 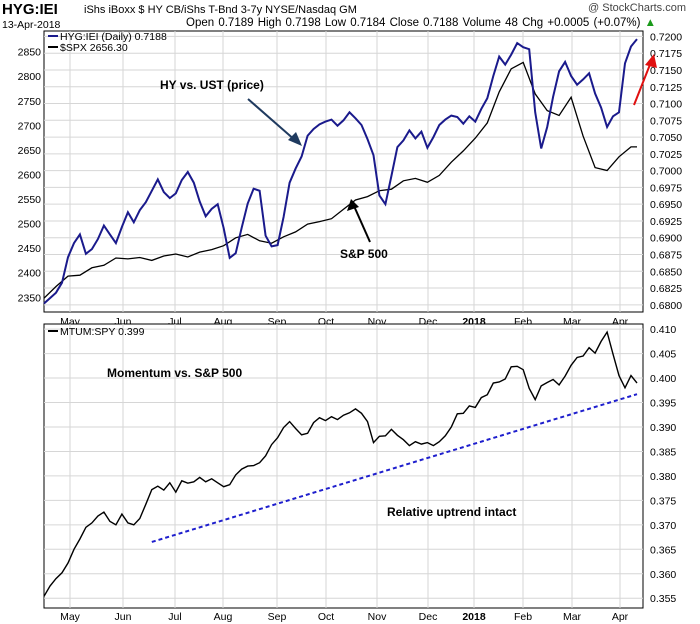 What do you see at coordinates (30, 9) in the screenshot?
I see `header-symbol: HYG:IEI` at bounding box center [30, 9].